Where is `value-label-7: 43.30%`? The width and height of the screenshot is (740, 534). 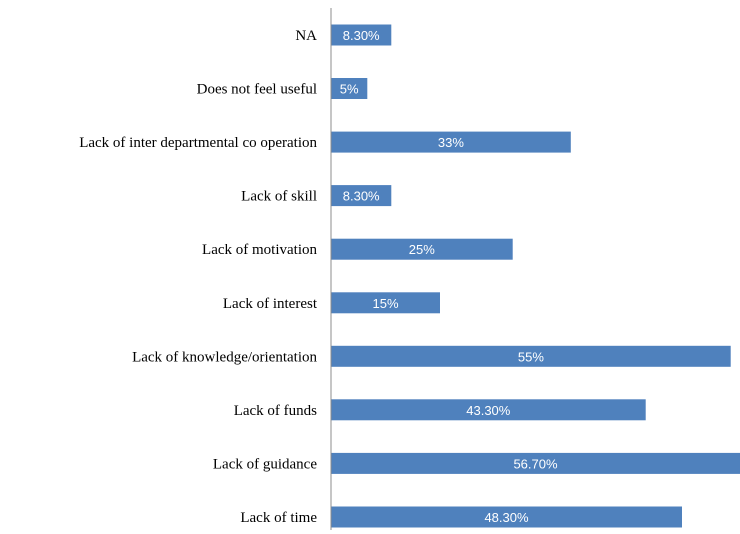 value-label-7: 43.30% is located at coordinates (488, 410).